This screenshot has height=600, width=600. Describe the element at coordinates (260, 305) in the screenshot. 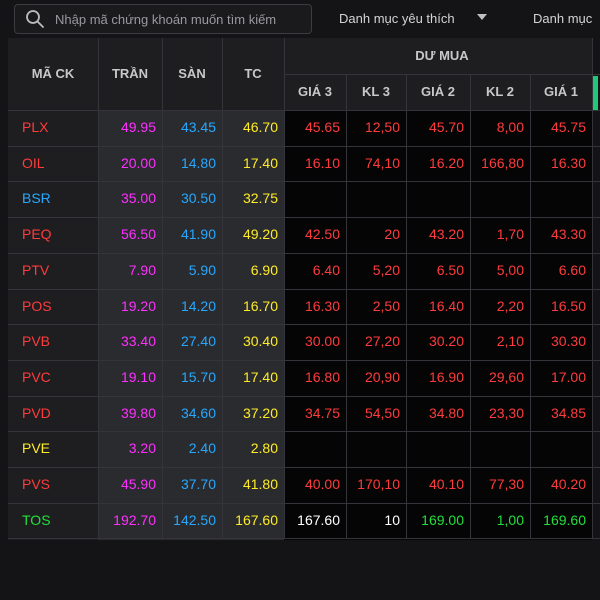

I see `cell-ref: 16.70` at that location.